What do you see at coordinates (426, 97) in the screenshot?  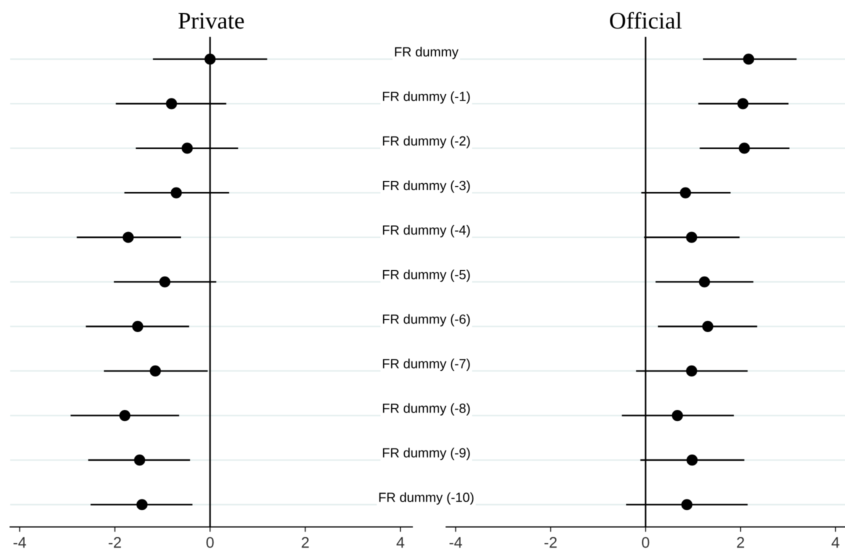 I see `y-tick-label: FR dummy (-1)` at bounding box center [426, 97].